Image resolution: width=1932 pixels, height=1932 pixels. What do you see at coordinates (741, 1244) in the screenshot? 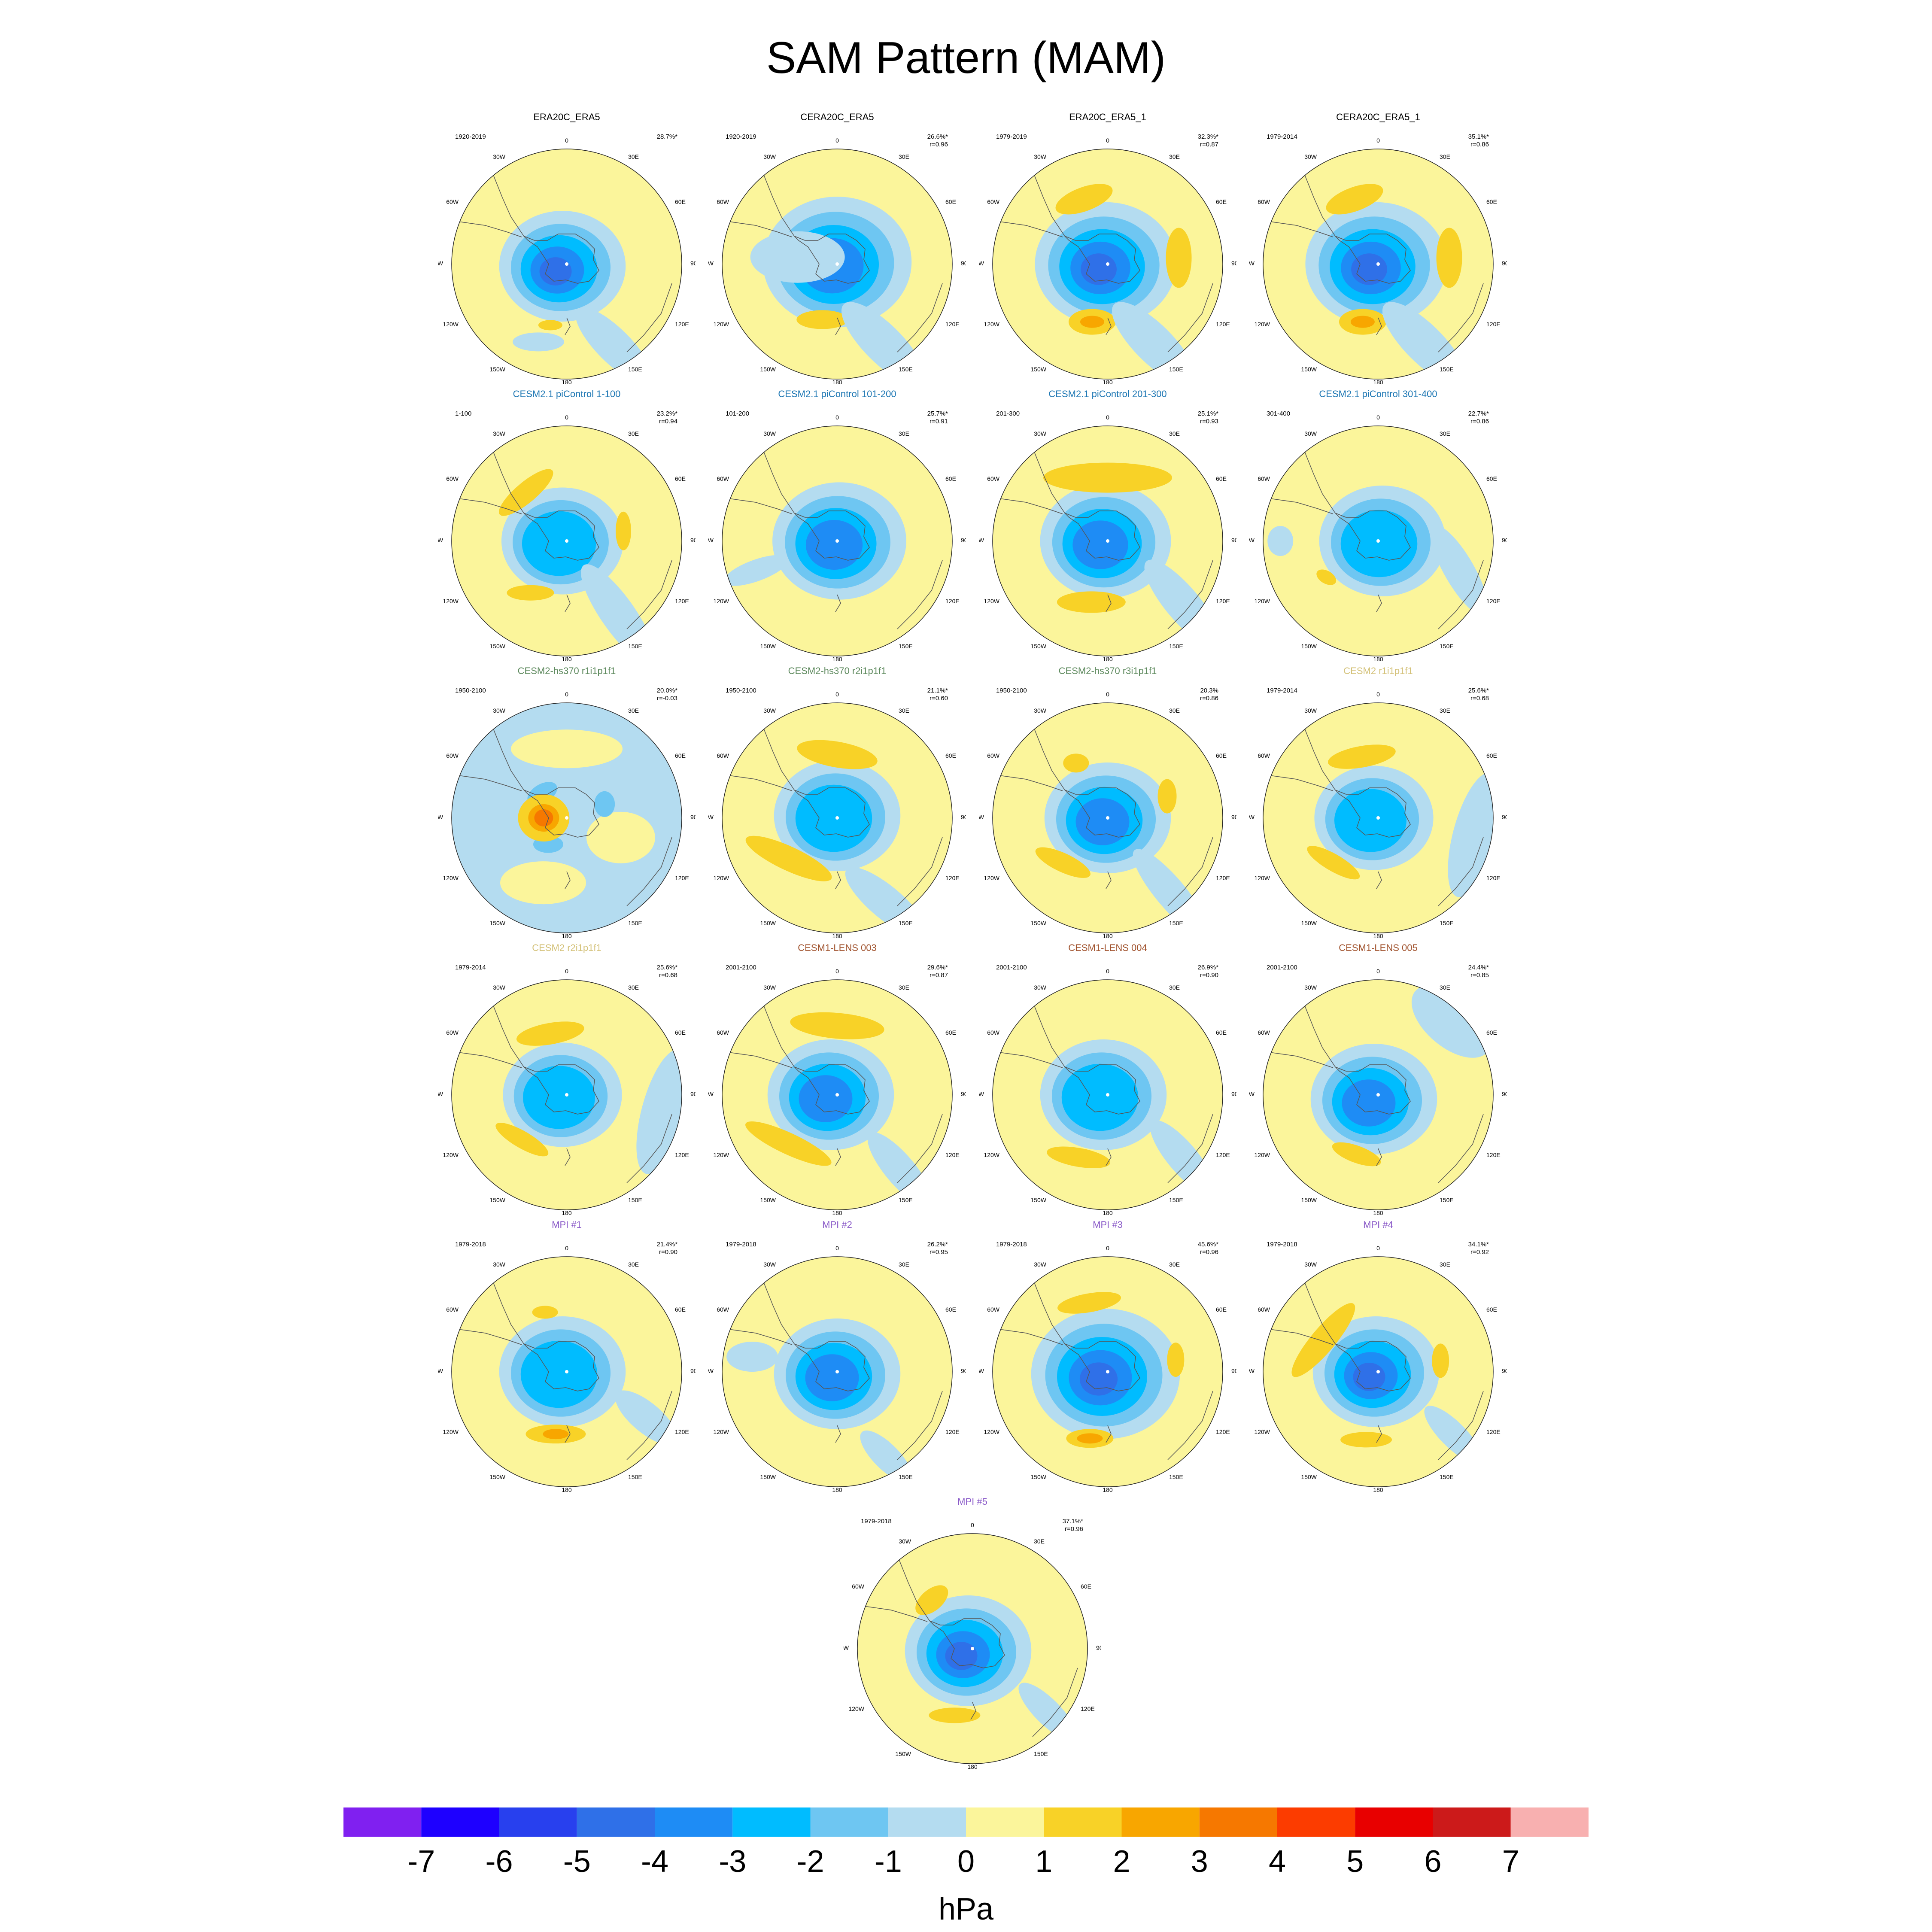
I see `panel-years: 1979-2018` at bounding box center [741, 1244].